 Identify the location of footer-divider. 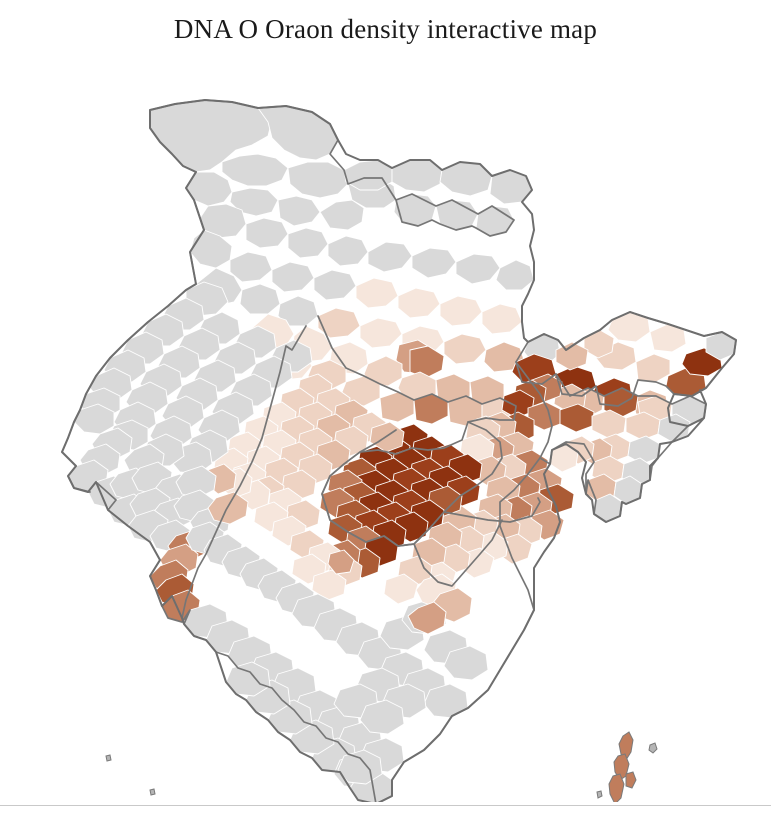
(385, 805).